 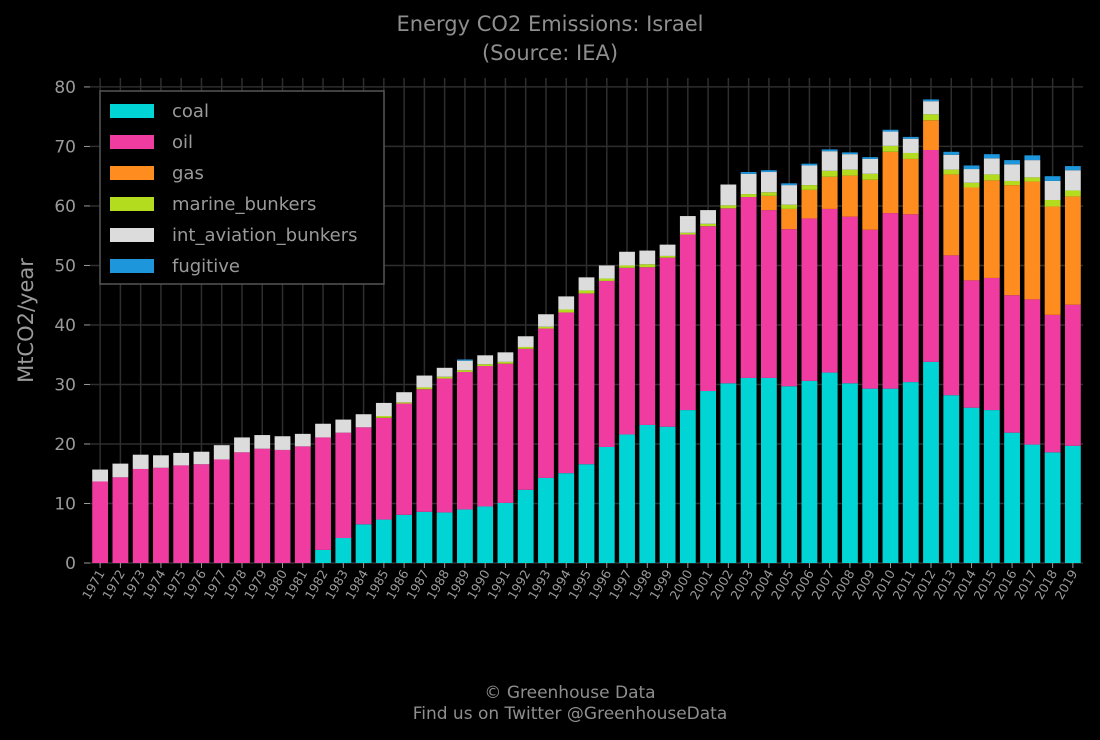 What do you see at coordinates (505, 362) in the screenshot?
I see `bar-marine_bunkers-1991` at bounding box center [505, 362].